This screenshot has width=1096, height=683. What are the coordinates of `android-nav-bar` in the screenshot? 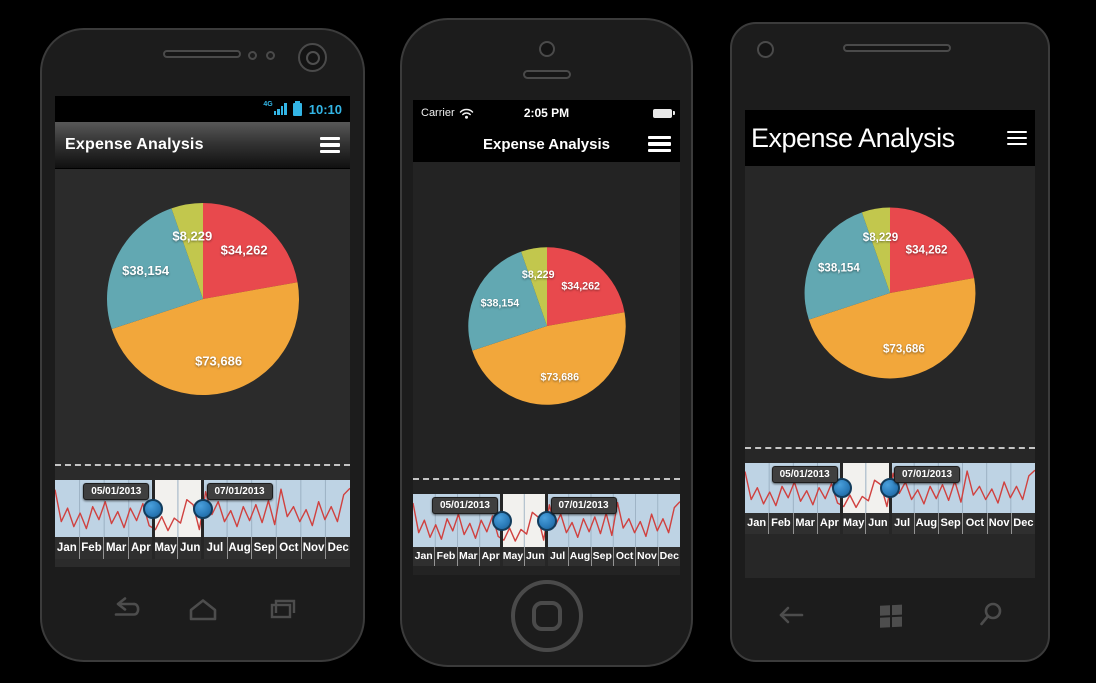 It's located at (202, 609).